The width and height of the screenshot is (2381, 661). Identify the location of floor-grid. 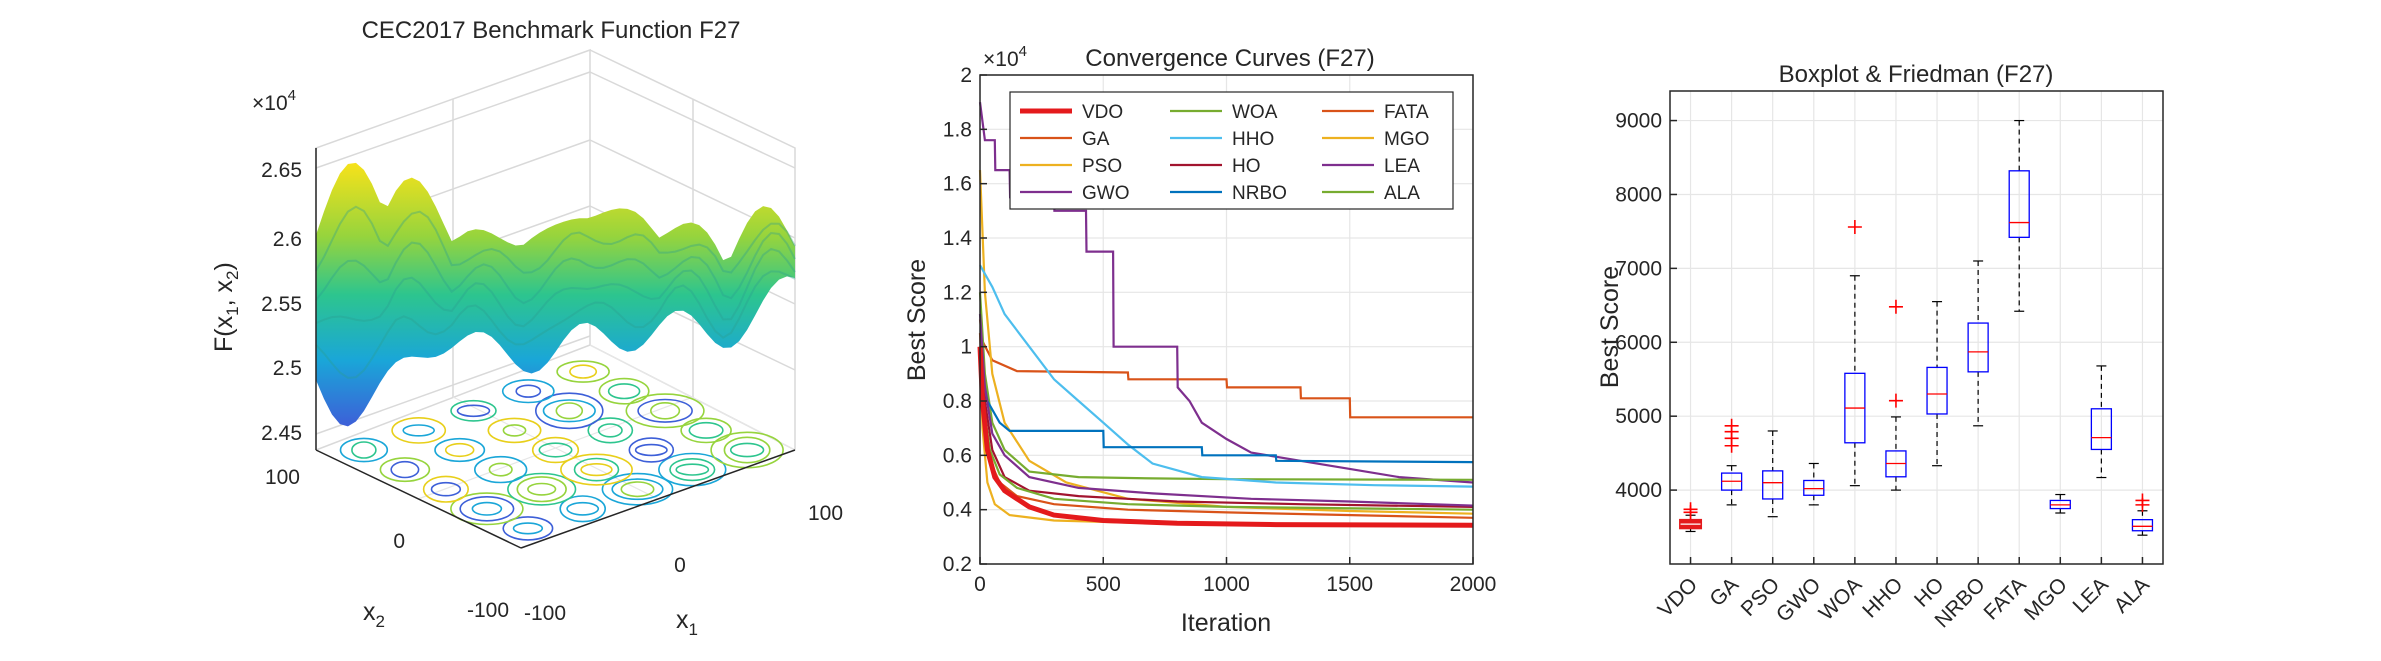
(555, 446).